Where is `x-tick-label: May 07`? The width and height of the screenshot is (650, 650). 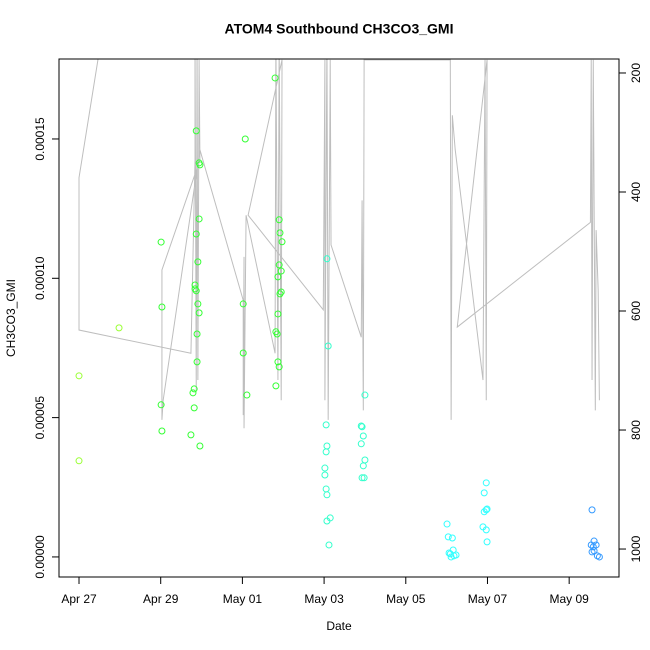
x-tick-label: May 07 is located at coordinates (488, 599).